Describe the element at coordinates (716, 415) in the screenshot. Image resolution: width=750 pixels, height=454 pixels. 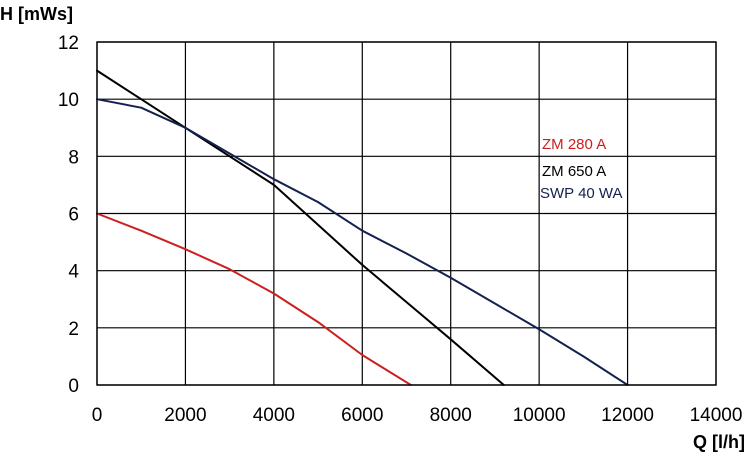
I see `x-tick-label-7: 14000` at that location.